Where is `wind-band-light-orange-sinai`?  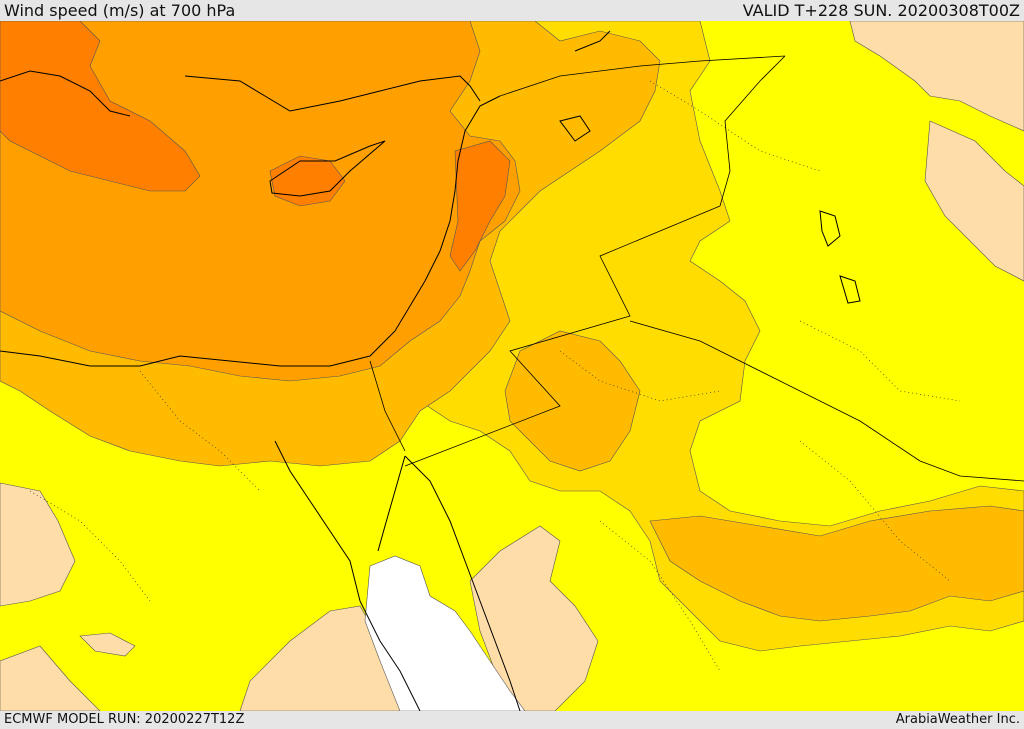
wind-band-light-orange-sinai is located at coordinates (572, 401).